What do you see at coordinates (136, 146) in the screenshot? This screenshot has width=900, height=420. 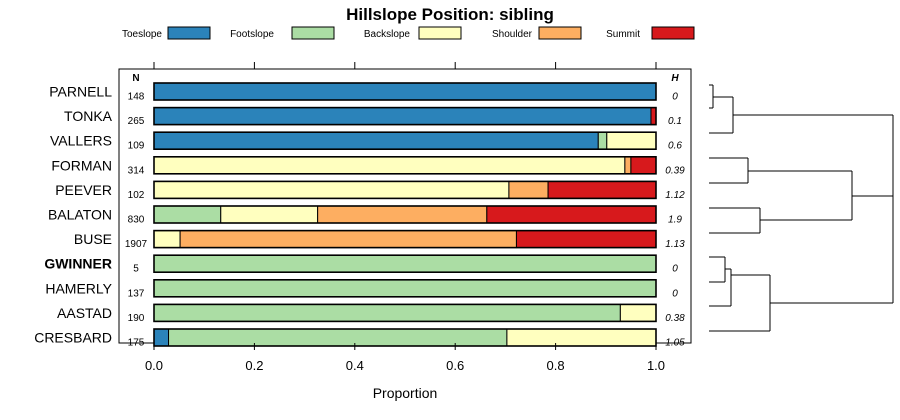 I see `n-value: 109` at bounding box center [136, 146].